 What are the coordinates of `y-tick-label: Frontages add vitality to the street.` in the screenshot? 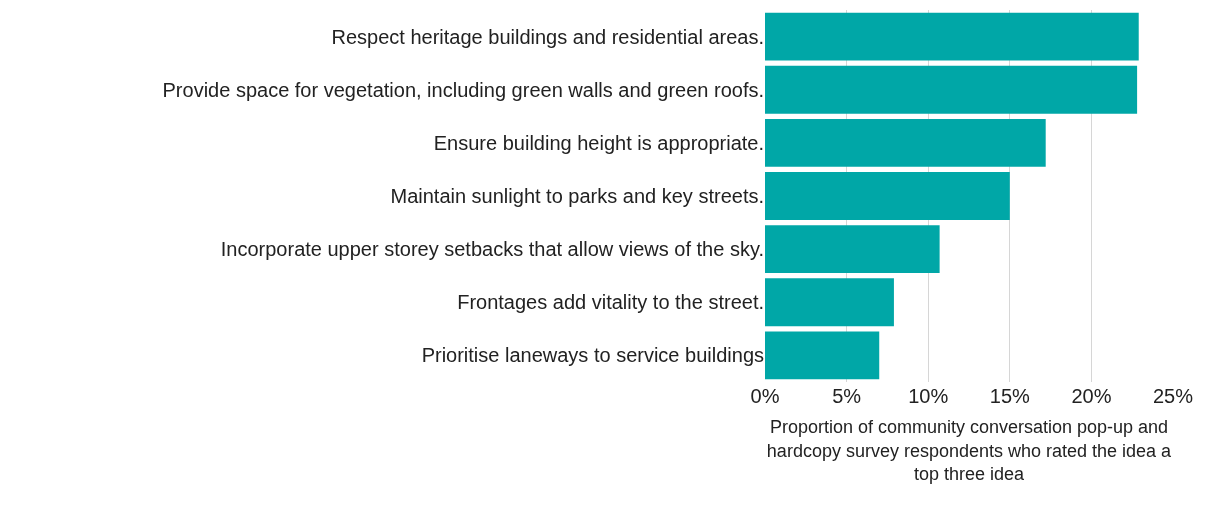 It's located at (610, 302).